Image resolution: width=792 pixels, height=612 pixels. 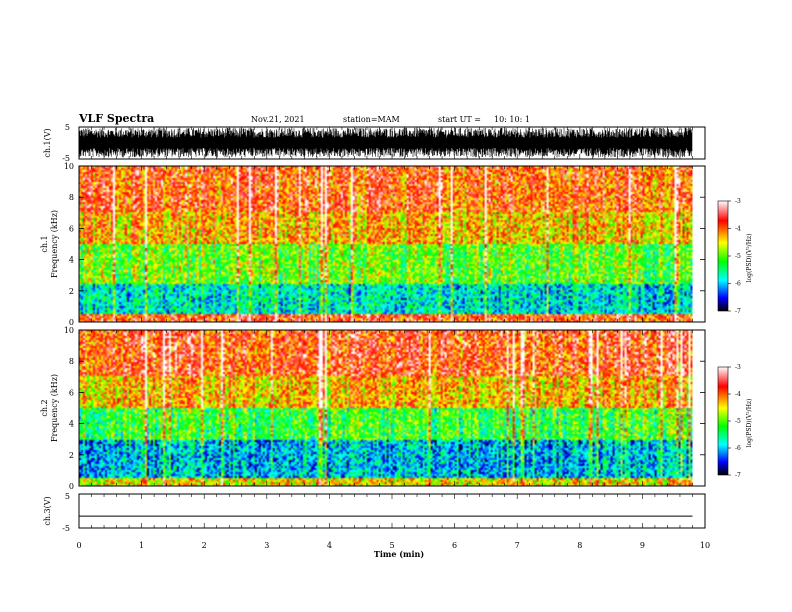 What do you see at coordinates (67, 127) in the screenshot?
I see `ch1-wave-ytick: 5` at bounding box center [67, 127].